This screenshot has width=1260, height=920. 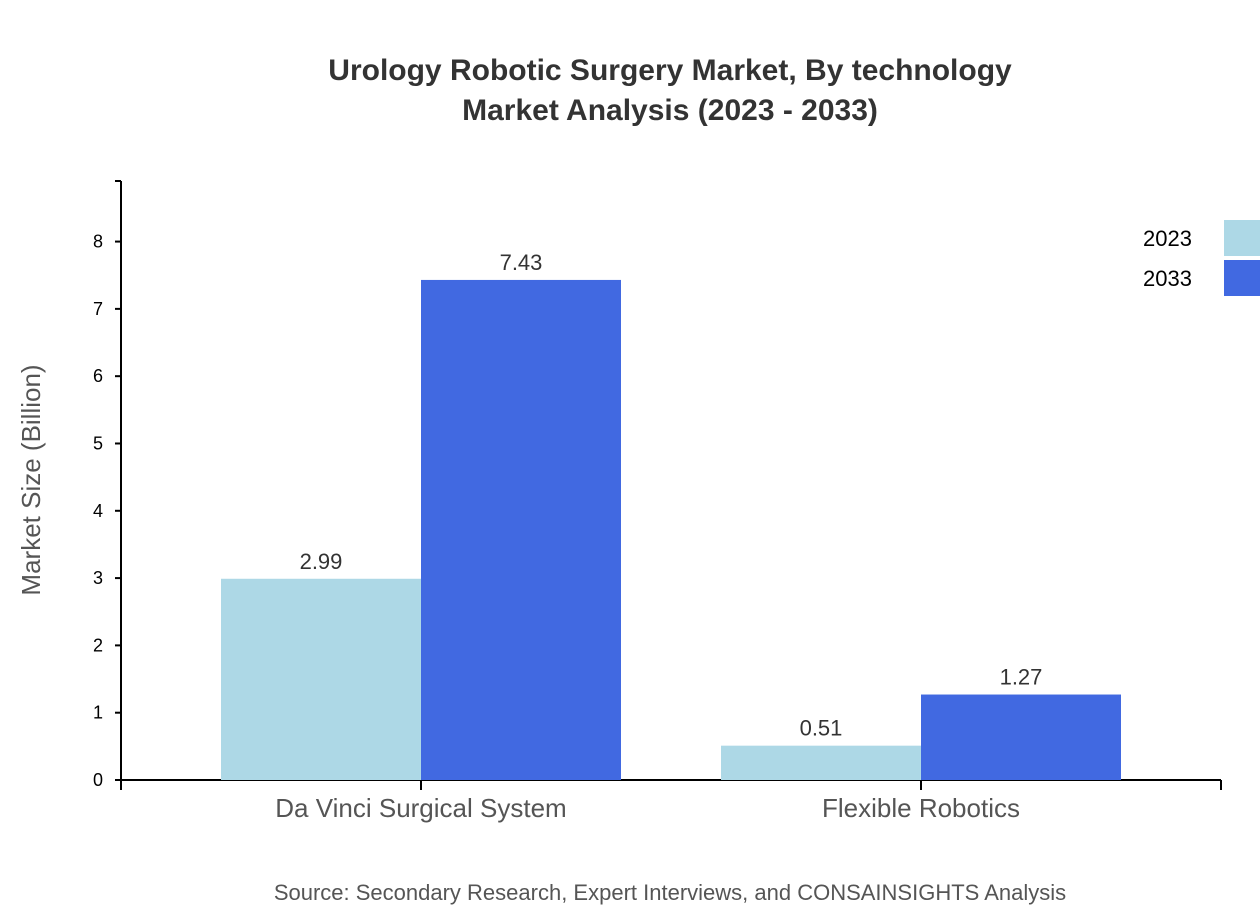 What do you see at coordinates (98, 511) in the screenshot?
I see `y-tick-label: 4` at bounding box center [98, 511].